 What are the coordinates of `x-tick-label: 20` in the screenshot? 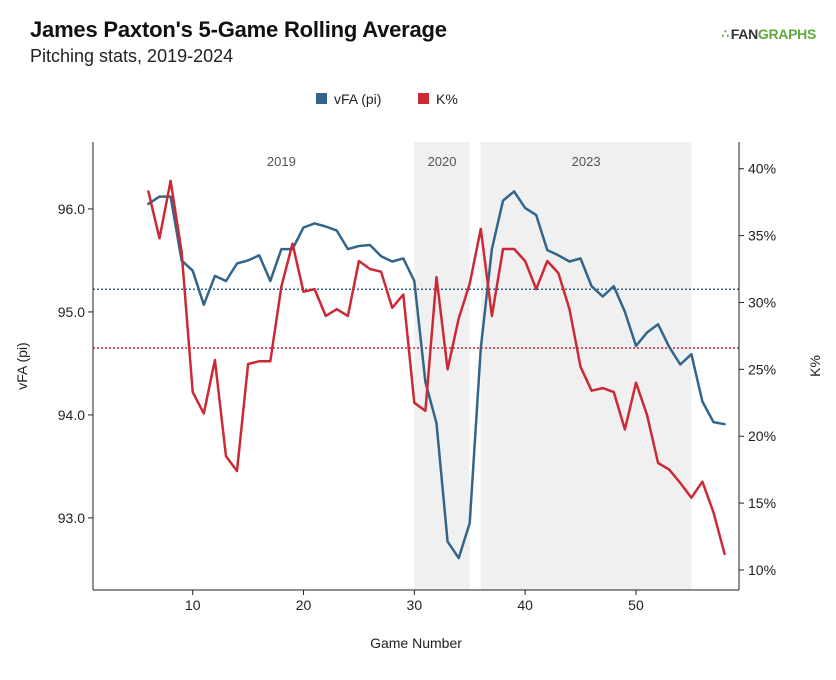 It's located at (304, 605).